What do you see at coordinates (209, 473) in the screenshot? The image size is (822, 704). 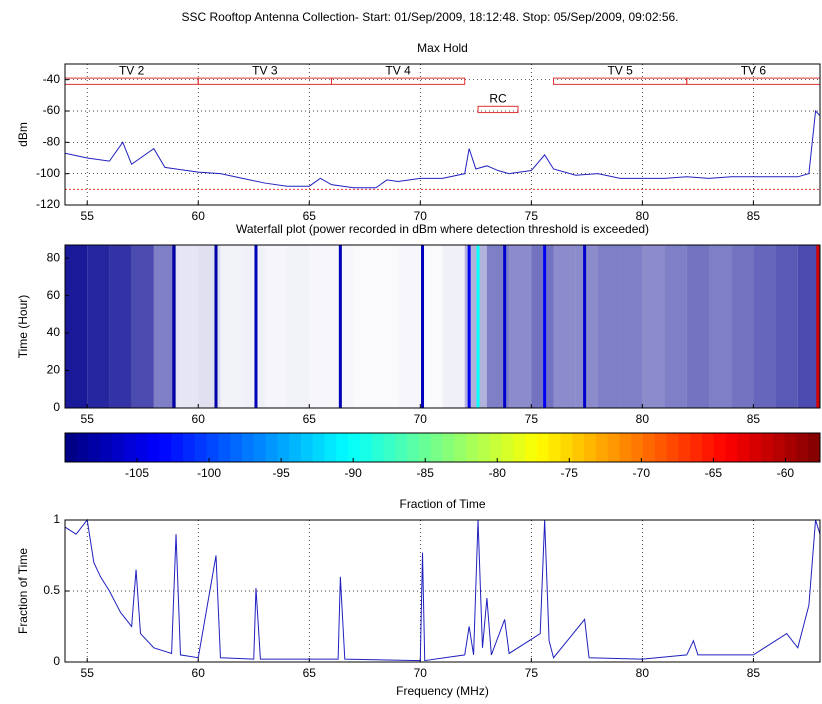 I see `x-tick-label: -100` at bounding box center [209, 473].